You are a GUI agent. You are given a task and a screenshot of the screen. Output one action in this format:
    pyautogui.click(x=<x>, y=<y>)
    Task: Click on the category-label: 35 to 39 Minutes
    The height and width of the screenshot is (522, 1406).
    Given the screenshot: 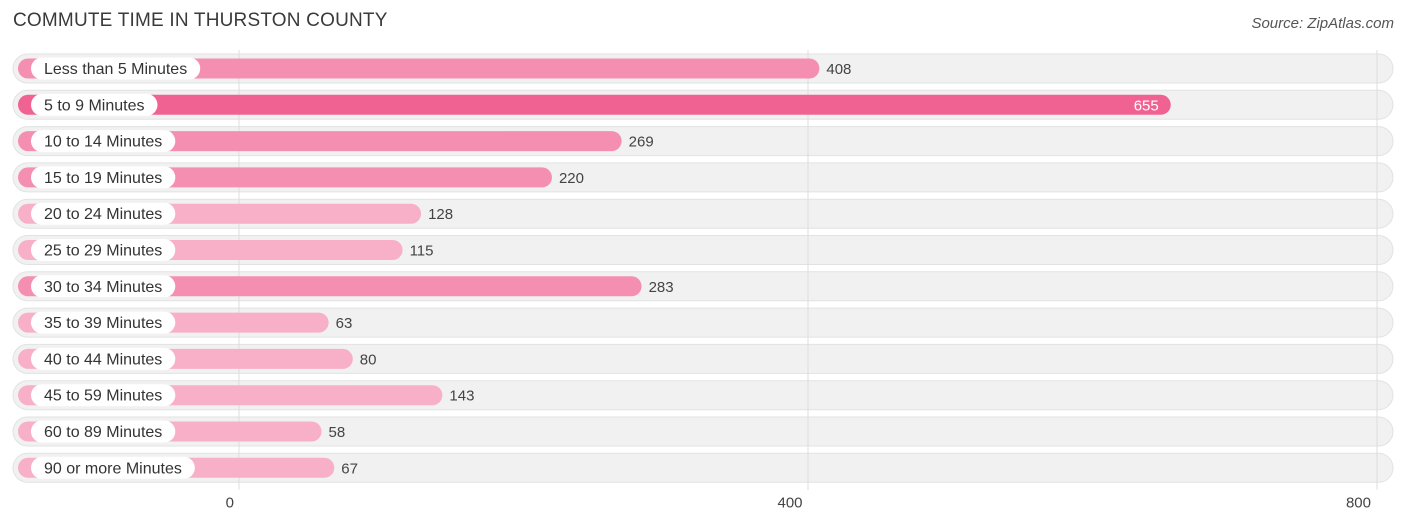 What is the action you would take?
    pyautogui.click(x=103, y=323)
    